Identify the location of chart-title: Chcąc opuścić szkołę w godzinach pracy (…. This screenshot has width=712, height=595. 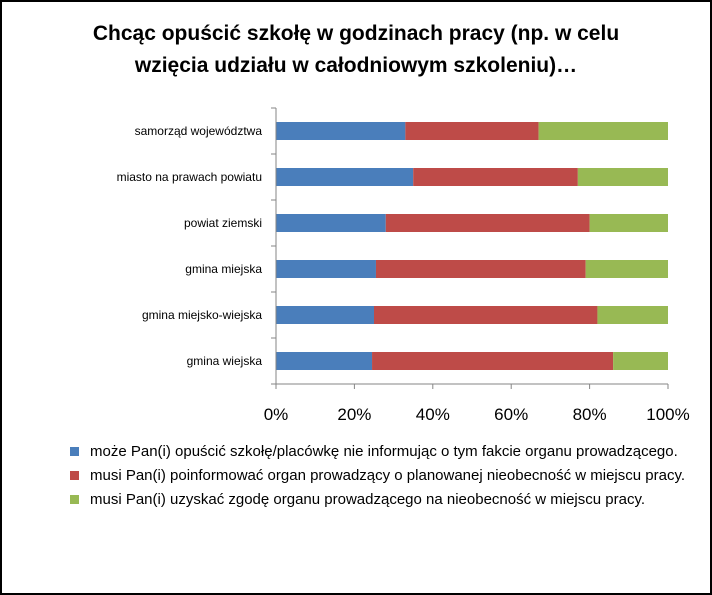
(356, 50).